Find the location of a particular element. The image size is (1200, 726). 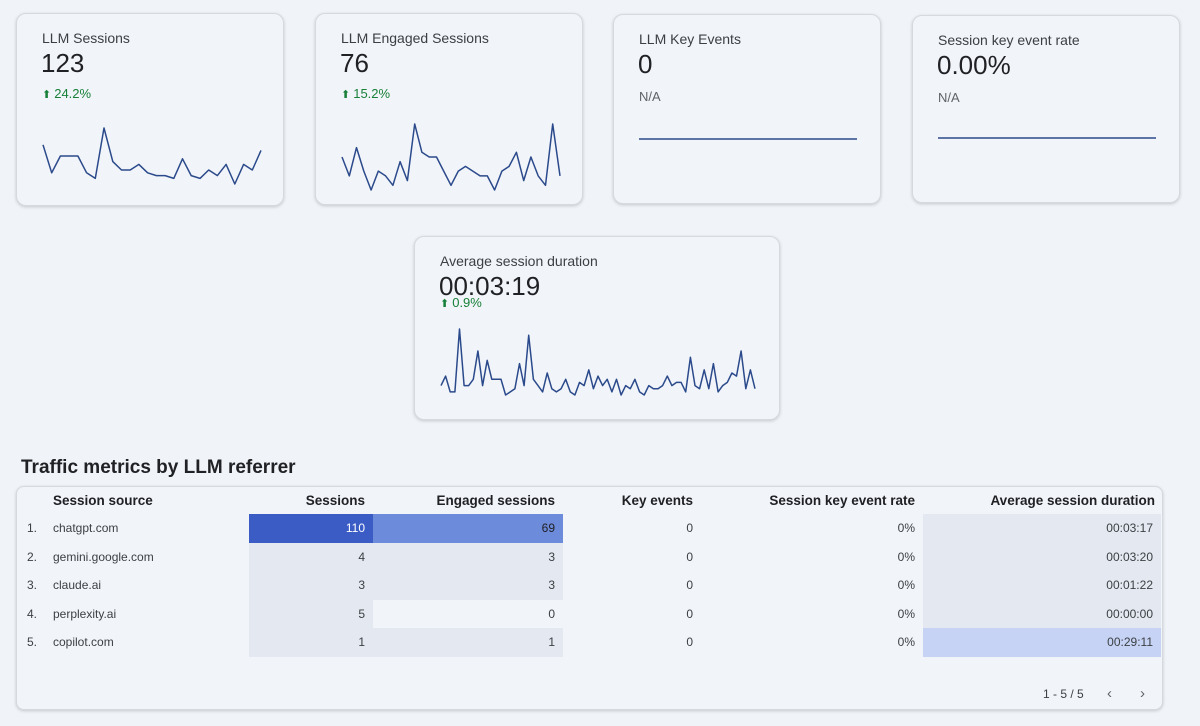

scorecard-title: Average session duration is located at coordinates (519, 261).